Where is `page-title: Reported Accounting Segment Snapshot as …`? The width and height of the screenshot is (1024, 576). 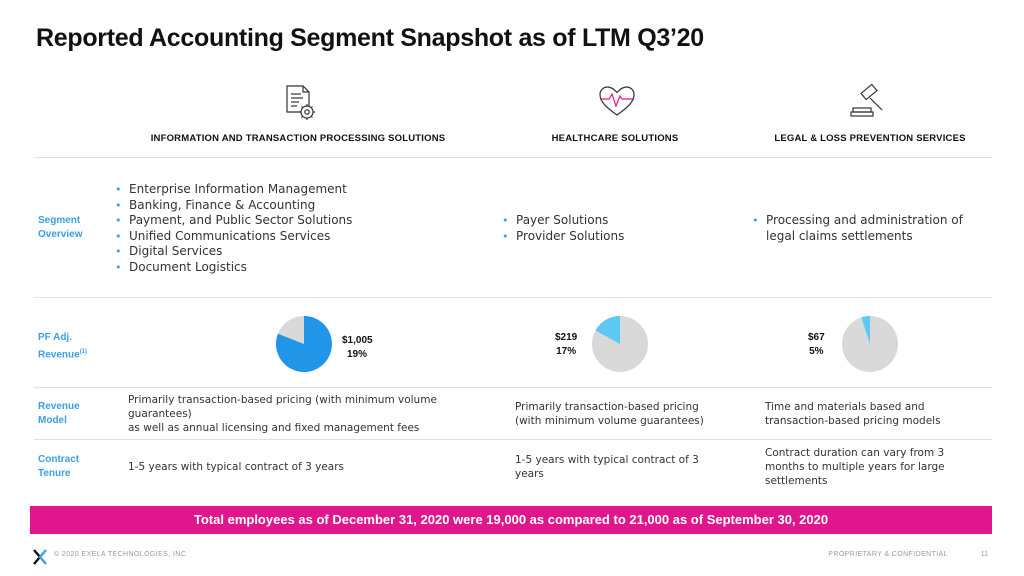 page-title: Reported Accounting Segment Snapshot as … is located at coordinates (370, 38).